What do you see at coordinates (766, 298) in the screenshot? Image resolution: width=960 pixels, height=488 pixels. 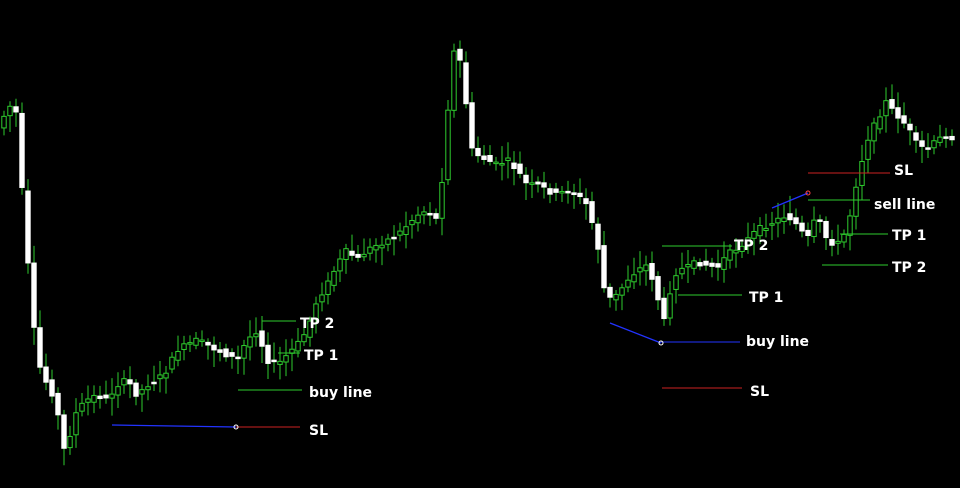 I see `middle-tp1-label: TP 1` at bounding box center [766, 298].